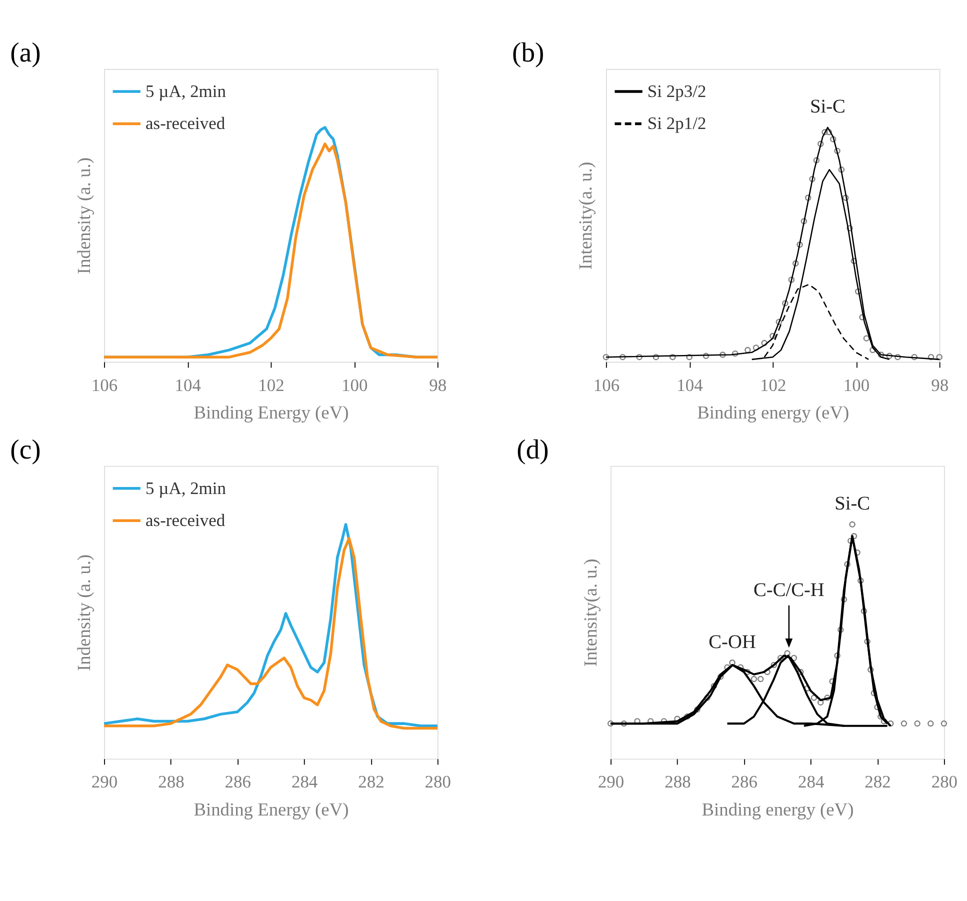 The width and height of the screenshot is (967, 901). I want to click on legend-label: Si 2p3/2, so click(676, 90).